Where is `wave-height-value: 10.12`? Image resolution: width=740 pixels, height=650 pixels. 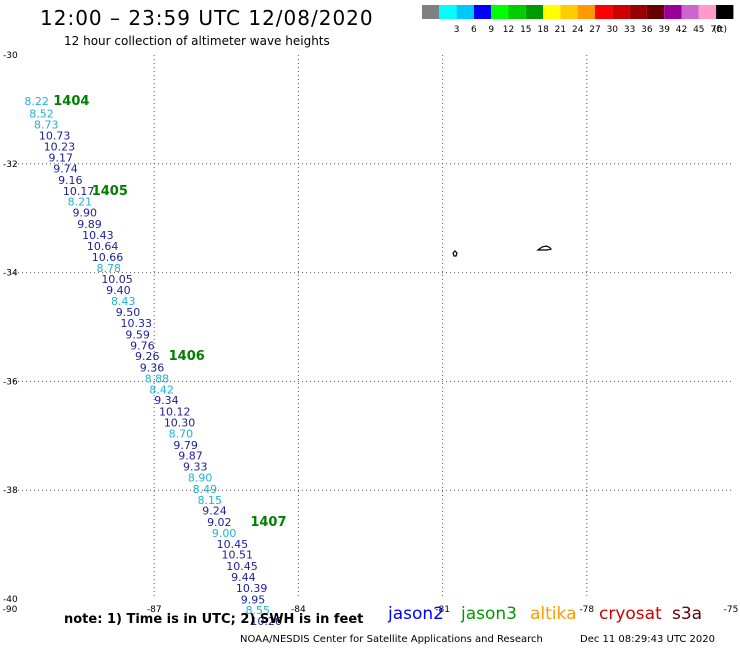 wave-height-value: 10.12 is located at coordinates (175, 412).